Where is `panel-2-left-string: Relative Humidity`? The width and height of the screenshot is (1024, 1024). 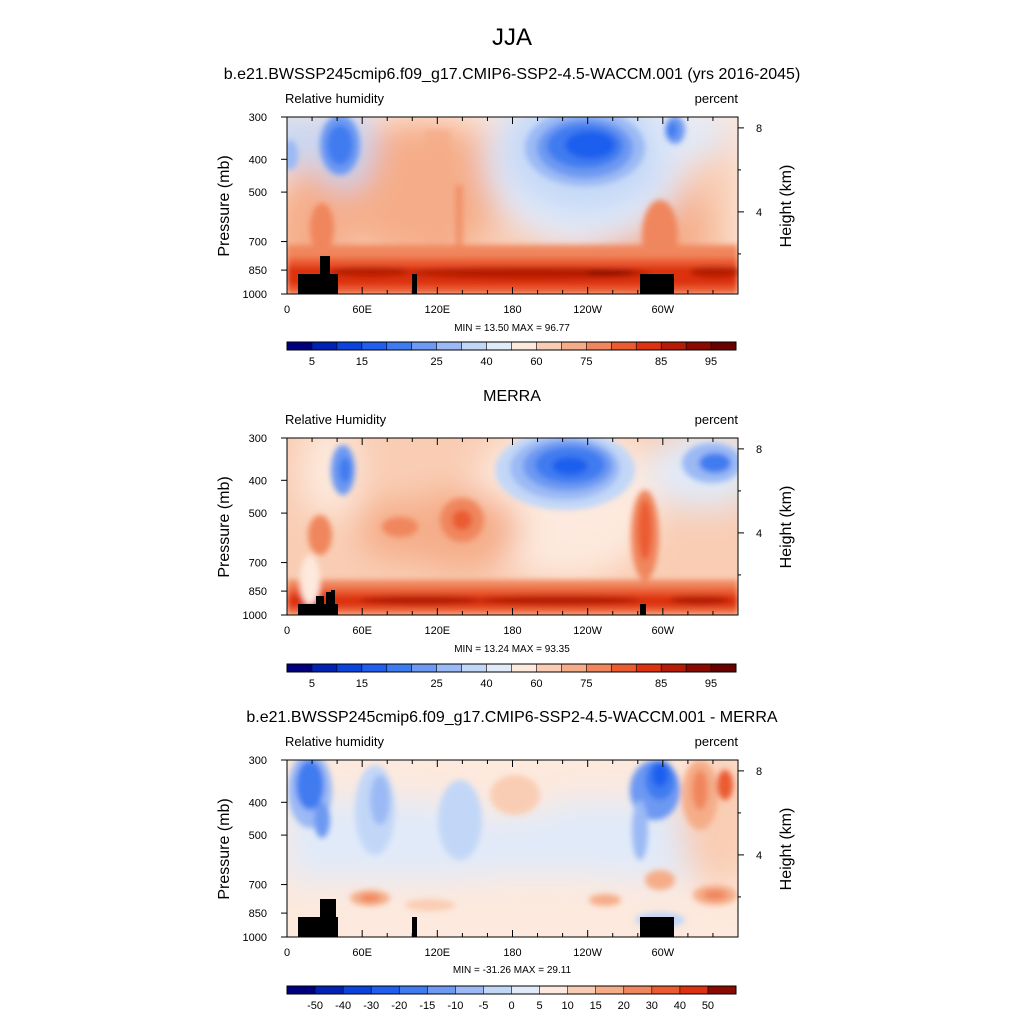 panel-2-left-string: Relative Humidity is located at coordinates (336, 419).